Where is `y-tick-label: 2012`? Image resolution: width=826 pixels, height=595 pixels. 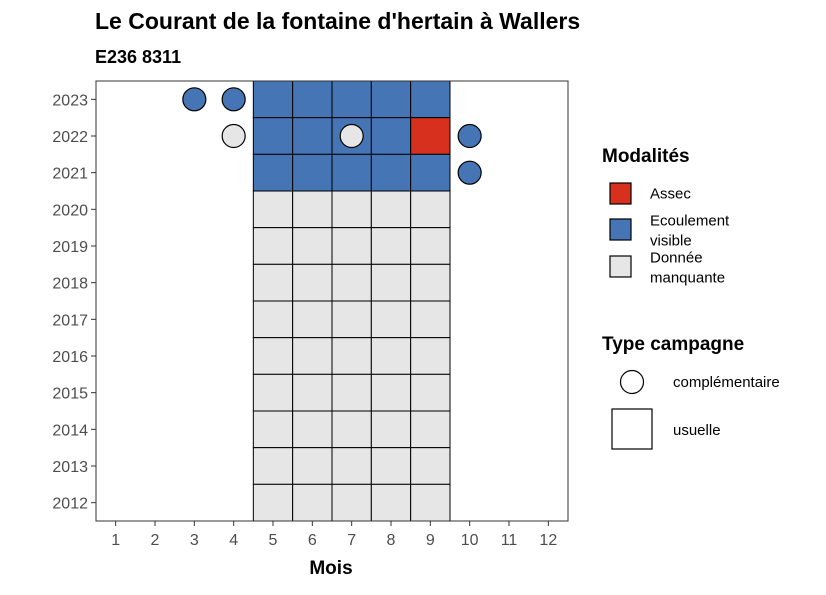 y-tick-label: 2012 is located at coordinates (70, 504).